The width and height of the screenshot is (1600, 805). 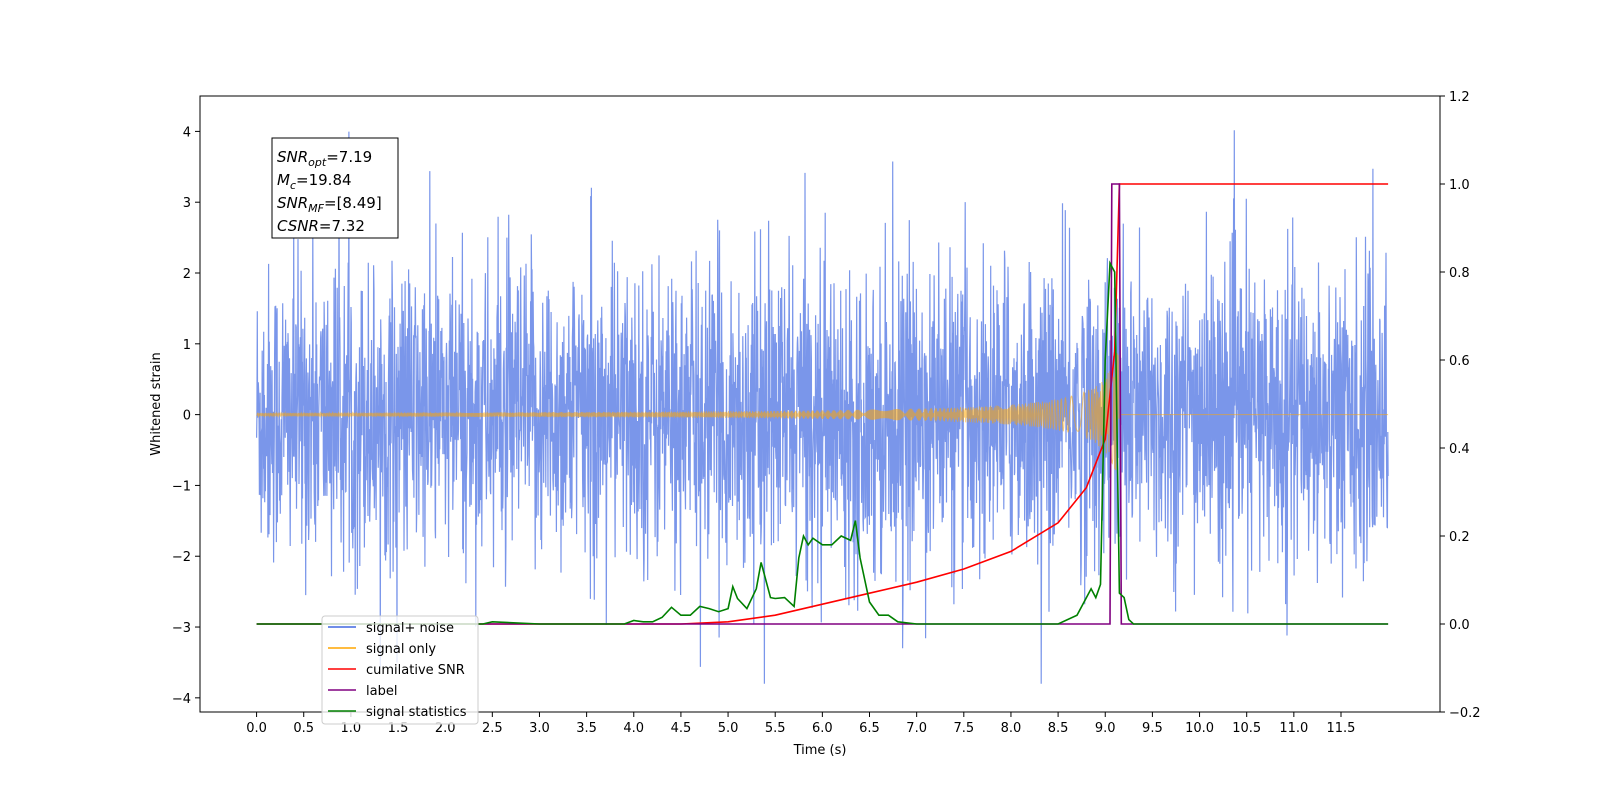 I want to click on x-tick-label: 2.0, so click(x=445, y=728).